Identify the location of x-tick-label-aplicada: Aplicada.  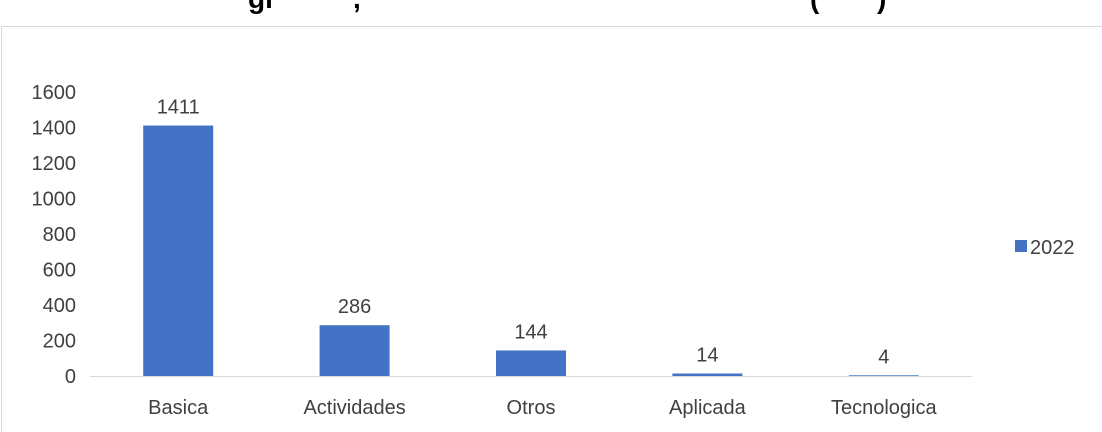
(708, 408).